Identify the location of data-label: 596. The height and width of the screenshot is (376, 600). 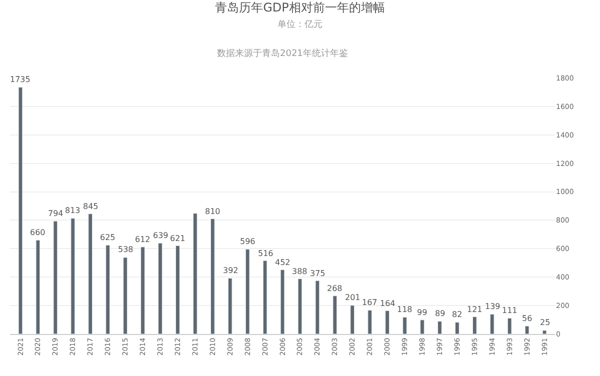
(248, 241).